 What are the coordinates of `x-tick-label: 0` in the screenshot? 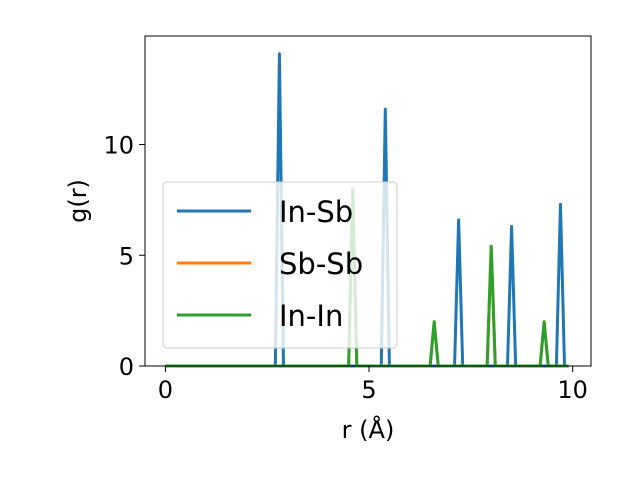 It's located at (165, 390).